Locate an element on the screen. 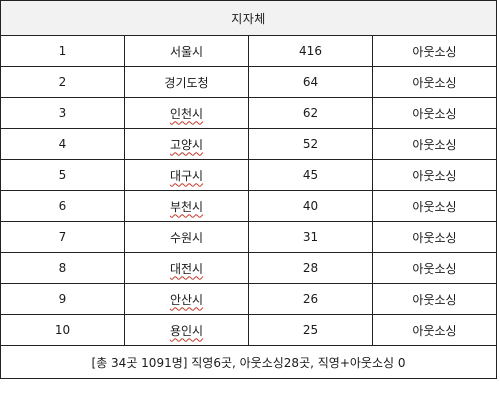 The width and height of the screenshot is (500, 412). count-cell: 62 is located at coordinates (310, 113).